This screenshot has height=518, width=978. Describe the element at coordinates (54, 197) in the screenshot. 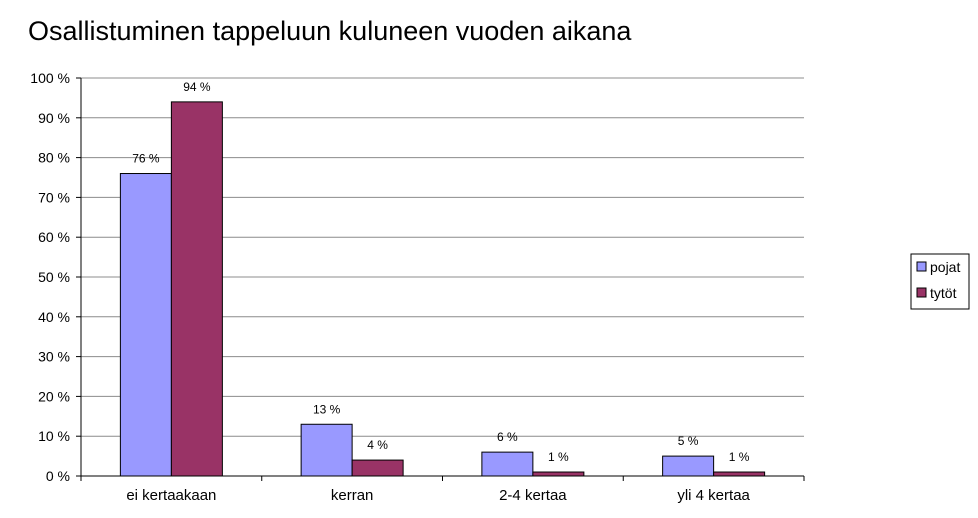

I see `y-tick-label: 70 %` at that location.